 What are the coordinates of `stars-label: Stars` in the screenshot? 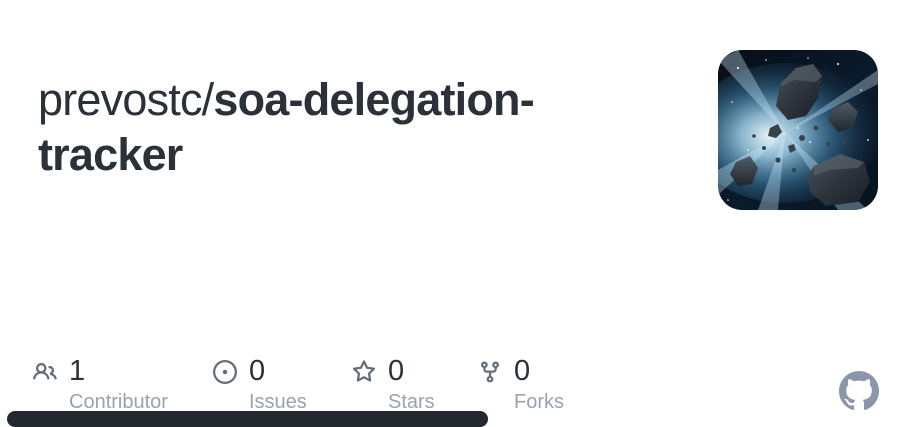 It's located at (411, 402).